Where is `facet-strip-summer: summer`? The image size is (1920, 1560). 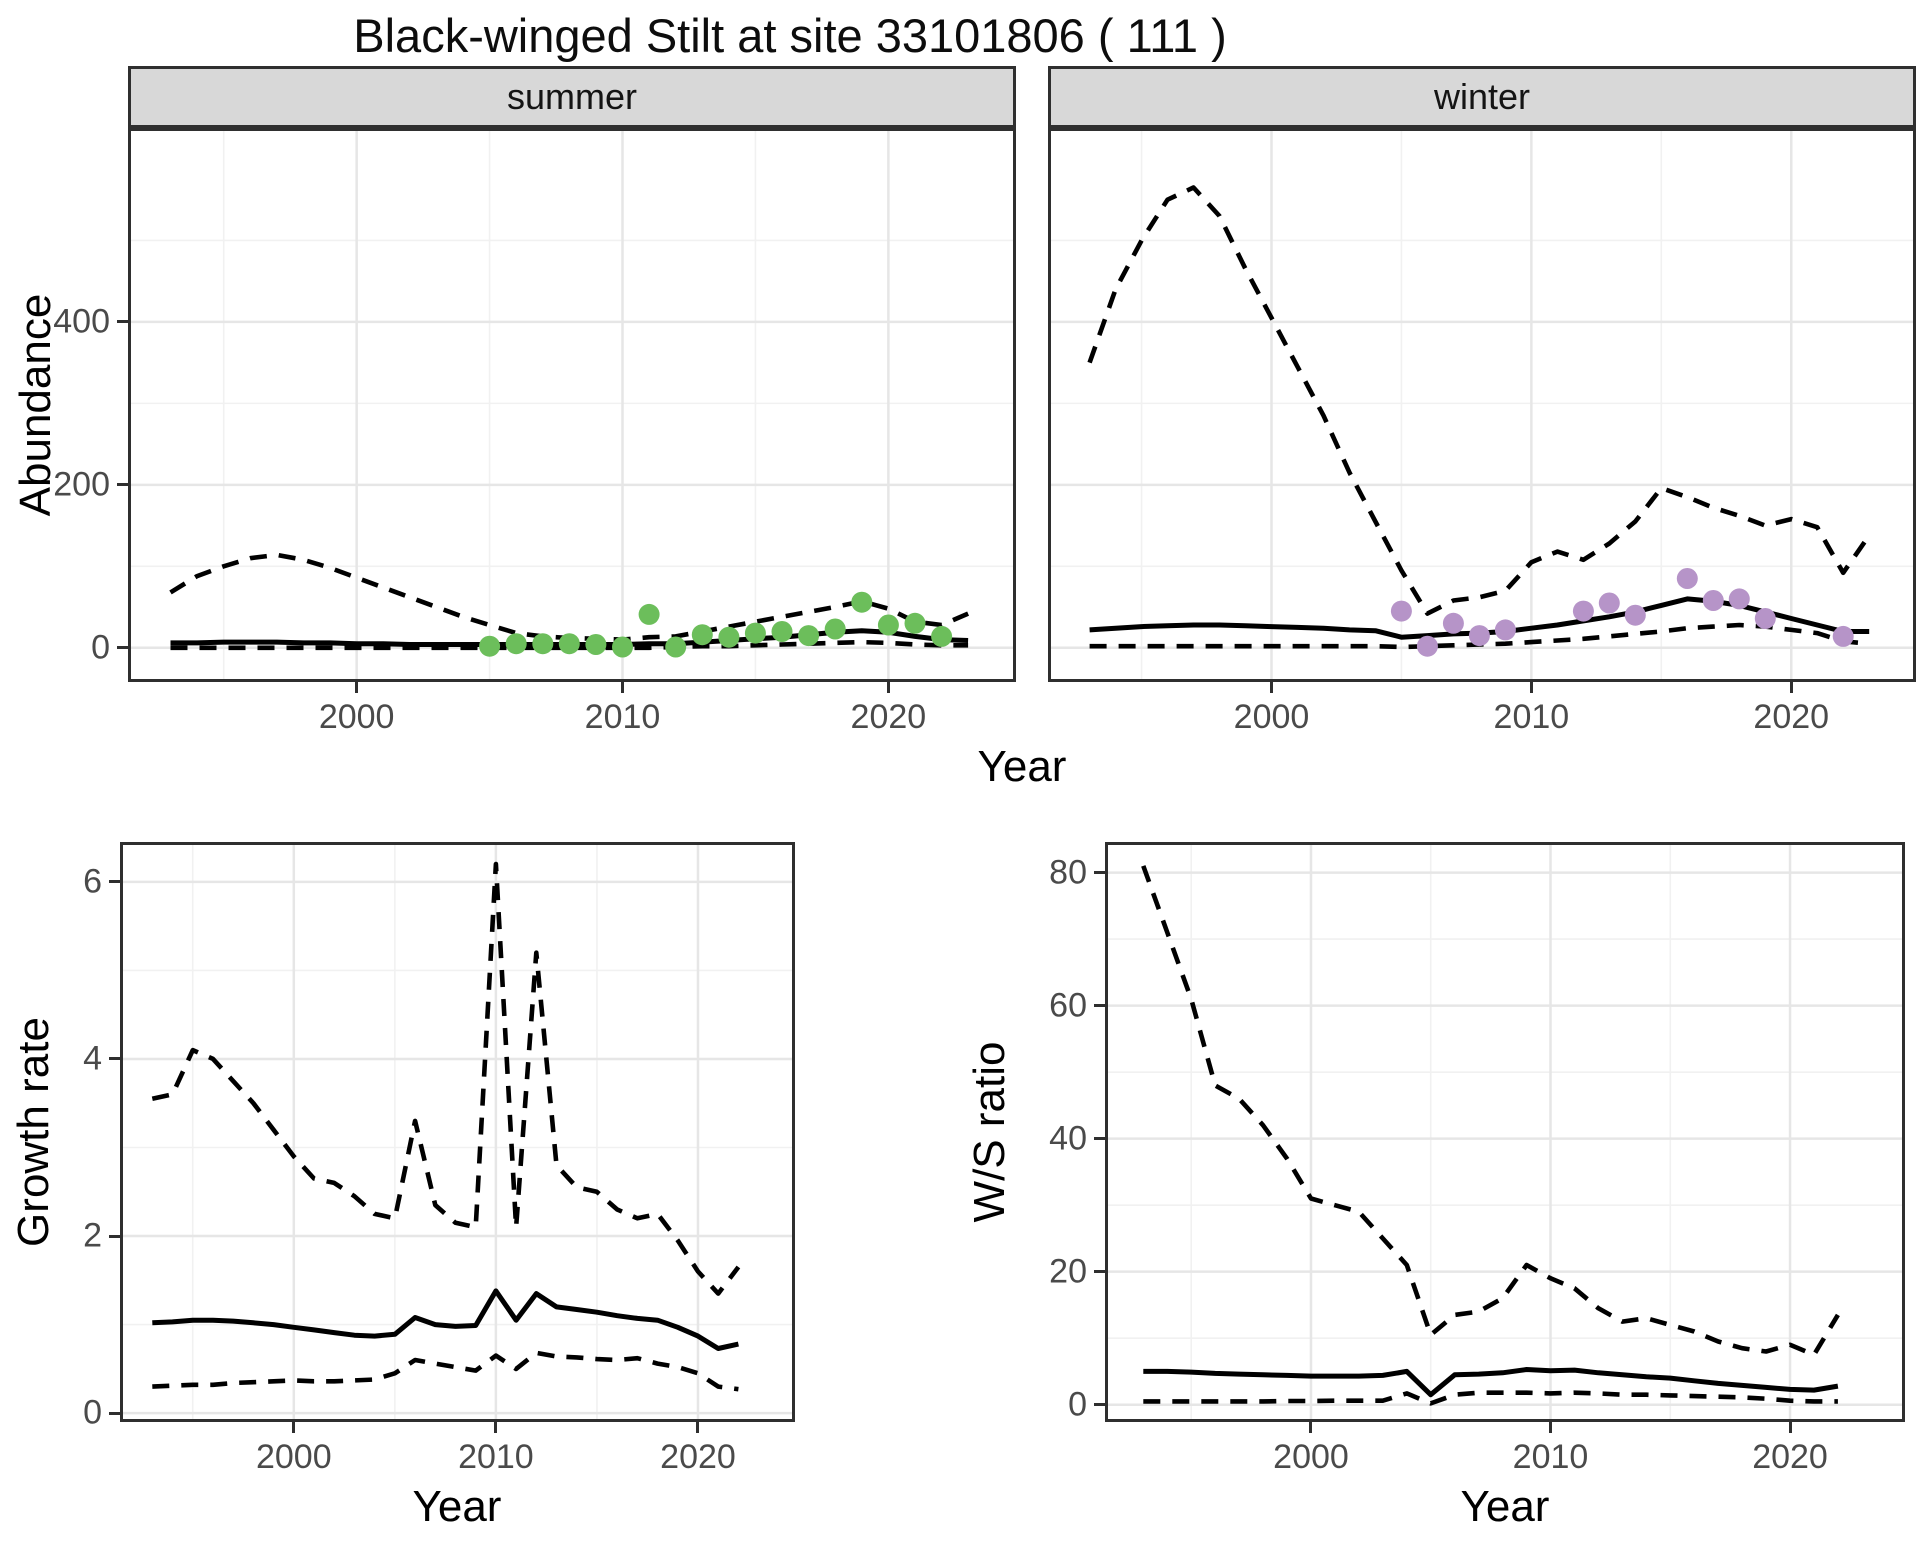 facet-strip-summer: summer is located at coordinates (572, 97).